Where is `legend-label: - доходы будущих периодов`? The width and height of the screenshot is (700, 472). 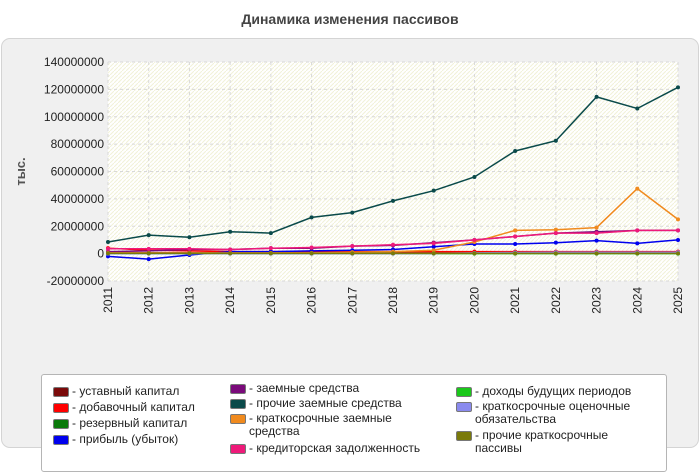 legend-label: - доходы будущих периодов is located at coordinates (553, 391).